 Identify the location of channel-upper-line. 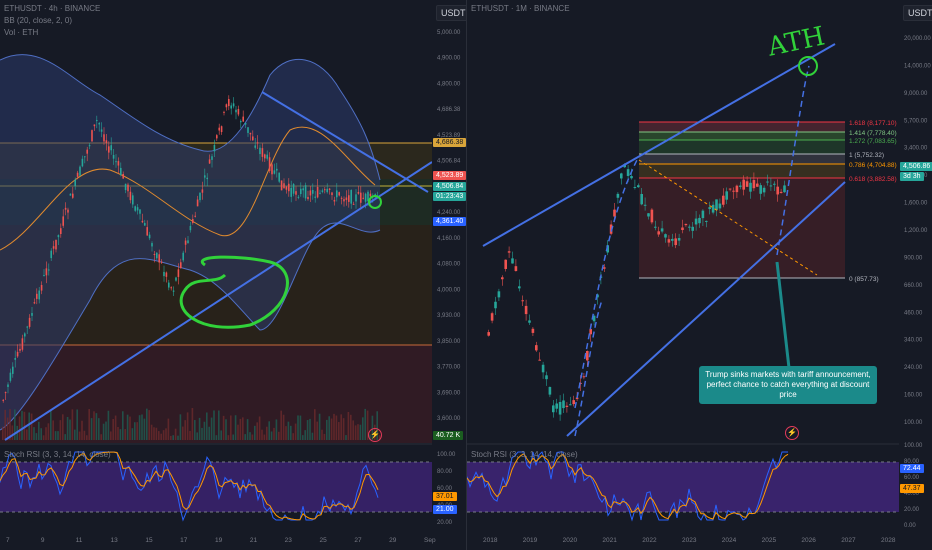
(659, 145).